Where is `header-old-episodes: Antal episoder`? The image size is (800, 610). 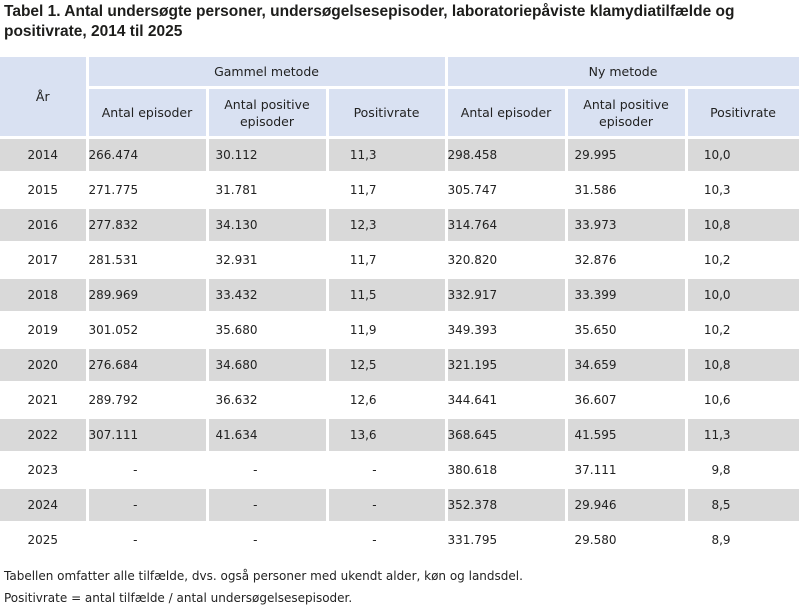
header-old-episodes: Antal episoder is located at coordinates (148, 113).